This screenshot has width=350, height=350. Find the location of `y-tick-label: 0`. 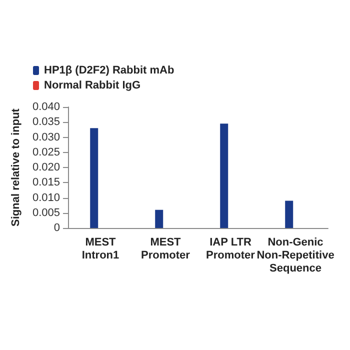

y-tick-label: 0 is located at coordinates (57, 228).